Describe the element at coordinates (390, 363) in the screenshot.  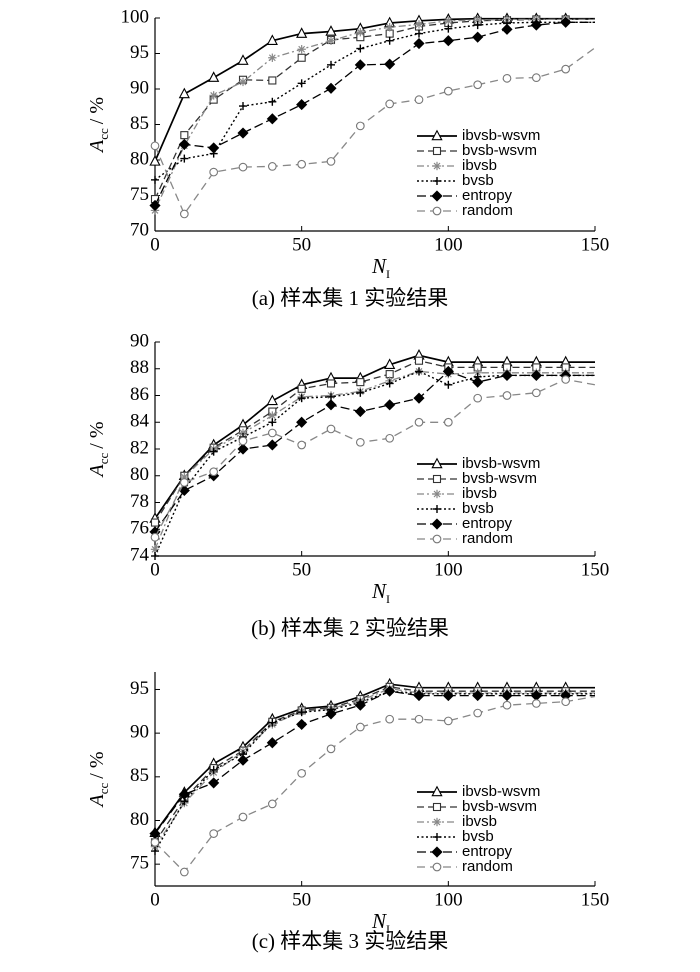
I see `data-point-ibvsb-wsvm` at that location.